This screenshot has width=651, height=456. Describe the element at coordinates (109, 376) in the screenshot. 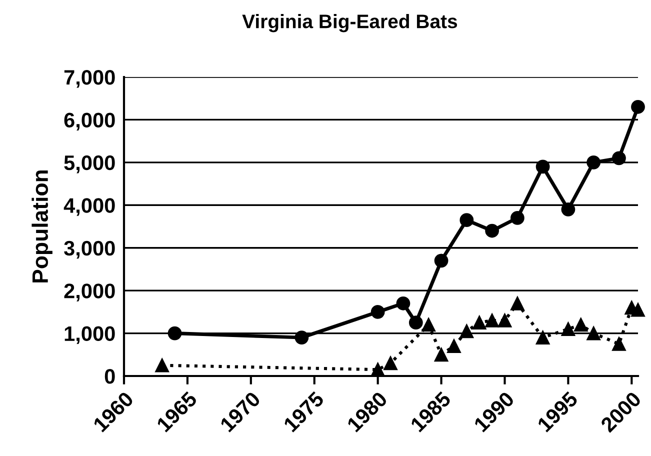

I see `y-tick-label: 0` at that location.